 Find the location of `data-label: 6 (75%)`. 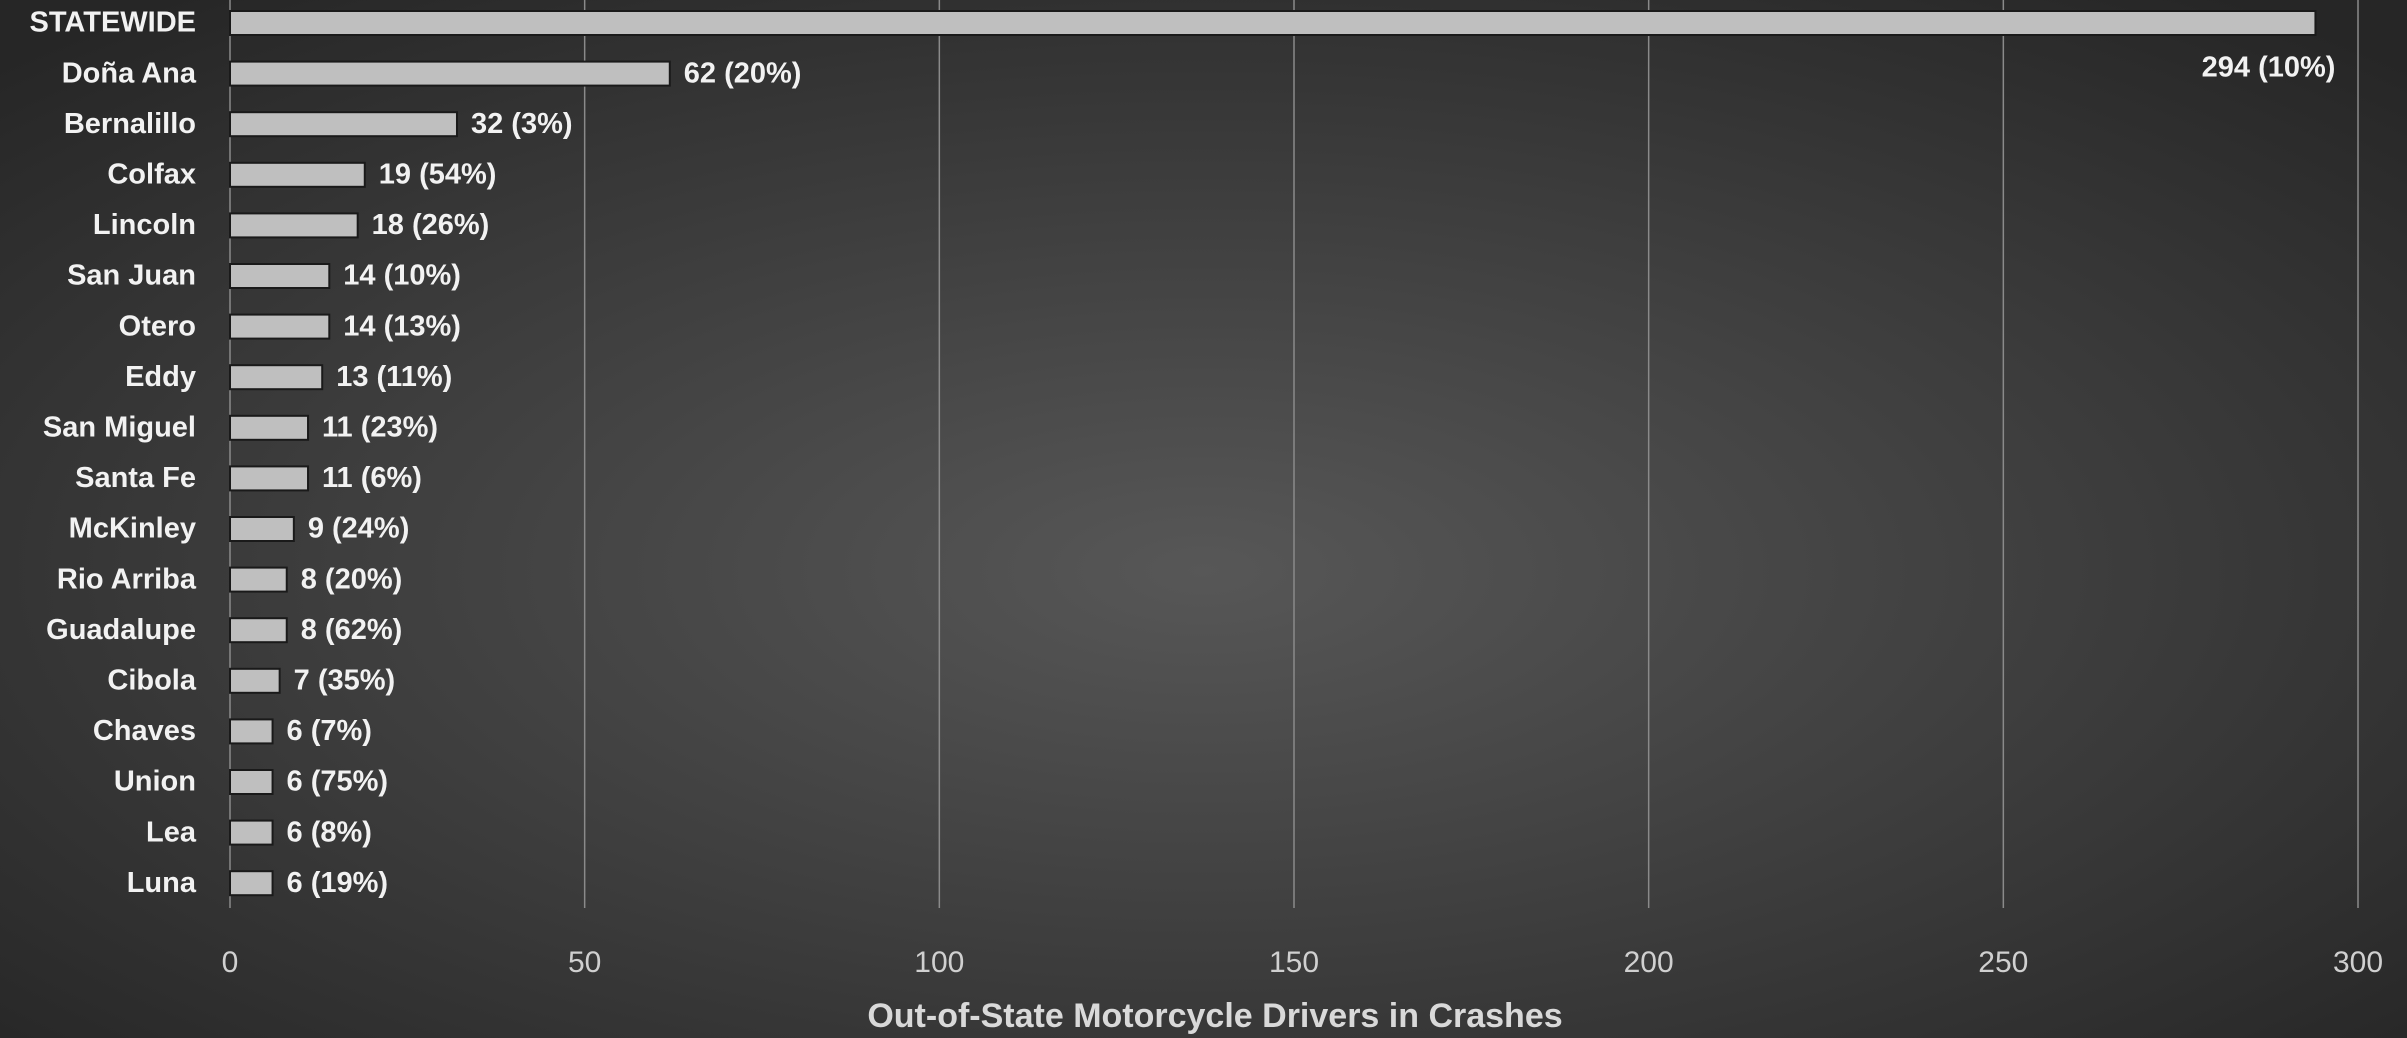

data-label: 6 (75%) is located at coordinates (338, 782).